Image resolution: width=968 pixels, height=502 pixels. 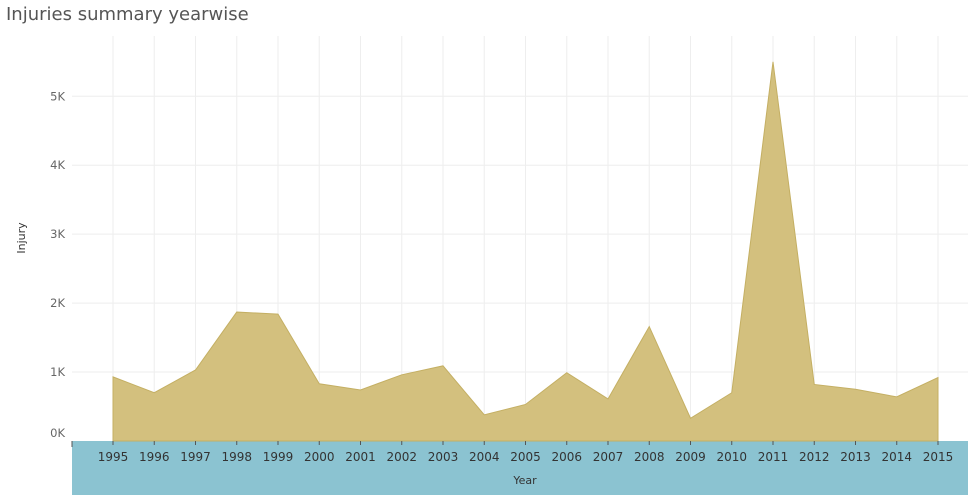 What do you see at coordinates (57, 433) in the screenshot?
I see `y-tick-label: 0K` at bounding box center [57, 433].